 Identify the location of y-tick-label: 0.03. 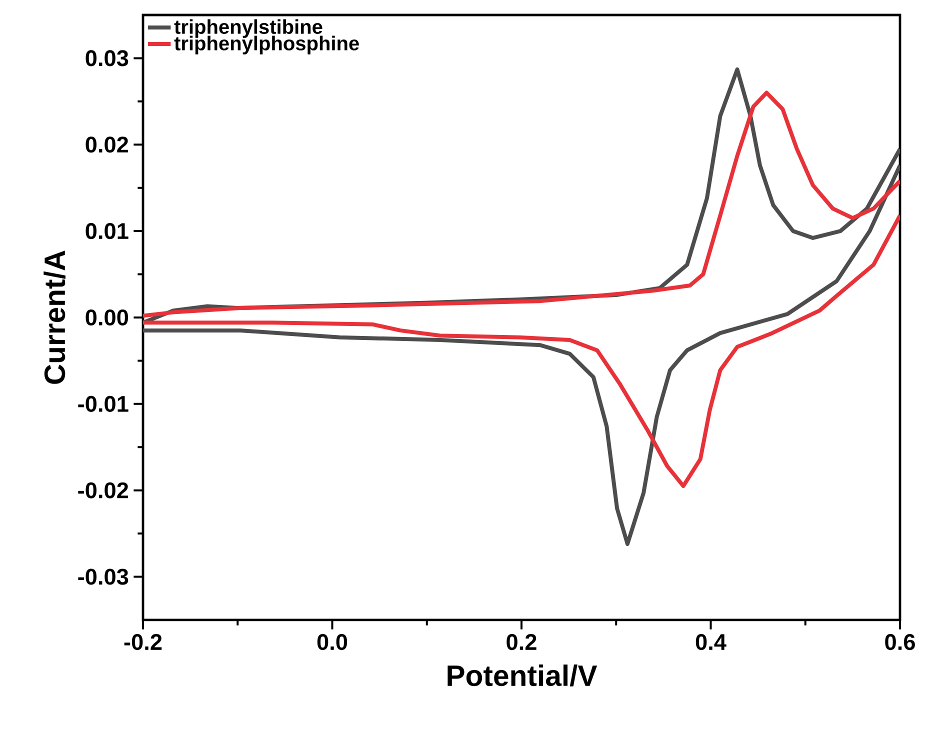
(107, 58).